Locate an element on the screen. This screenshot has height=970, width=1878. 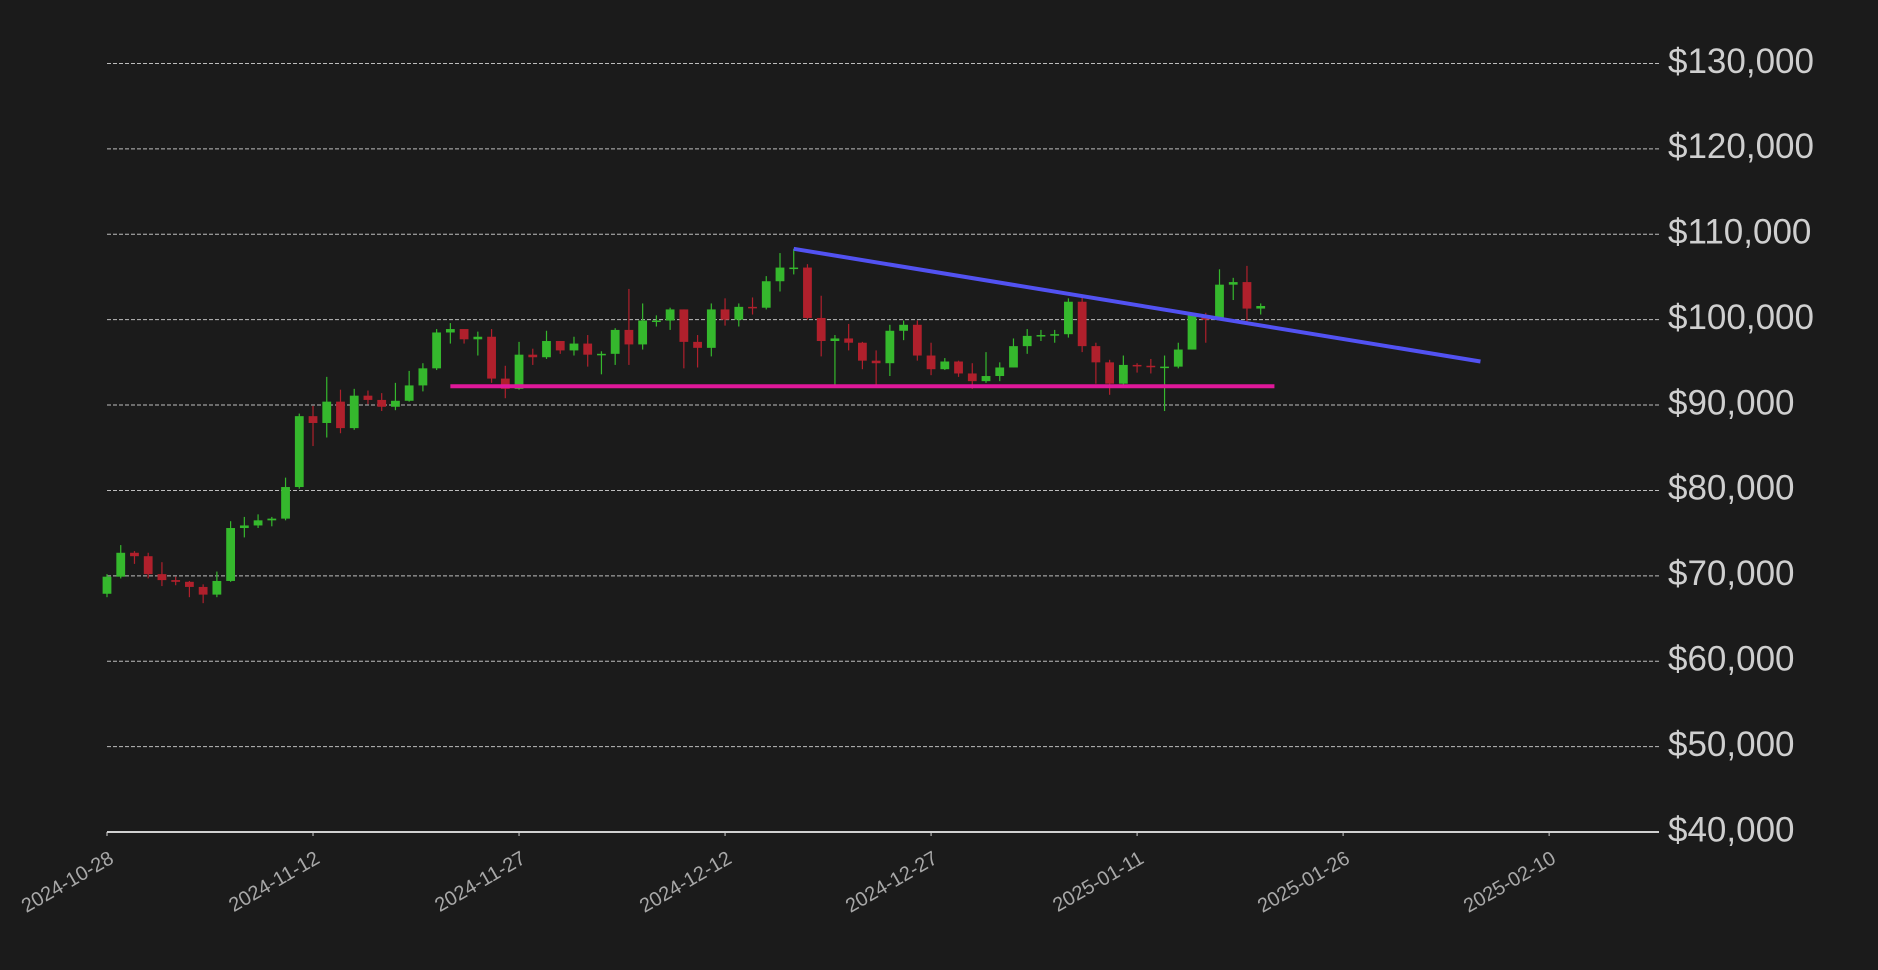
y-tick-label: $80,000 is located at coordinates (1731, 488).